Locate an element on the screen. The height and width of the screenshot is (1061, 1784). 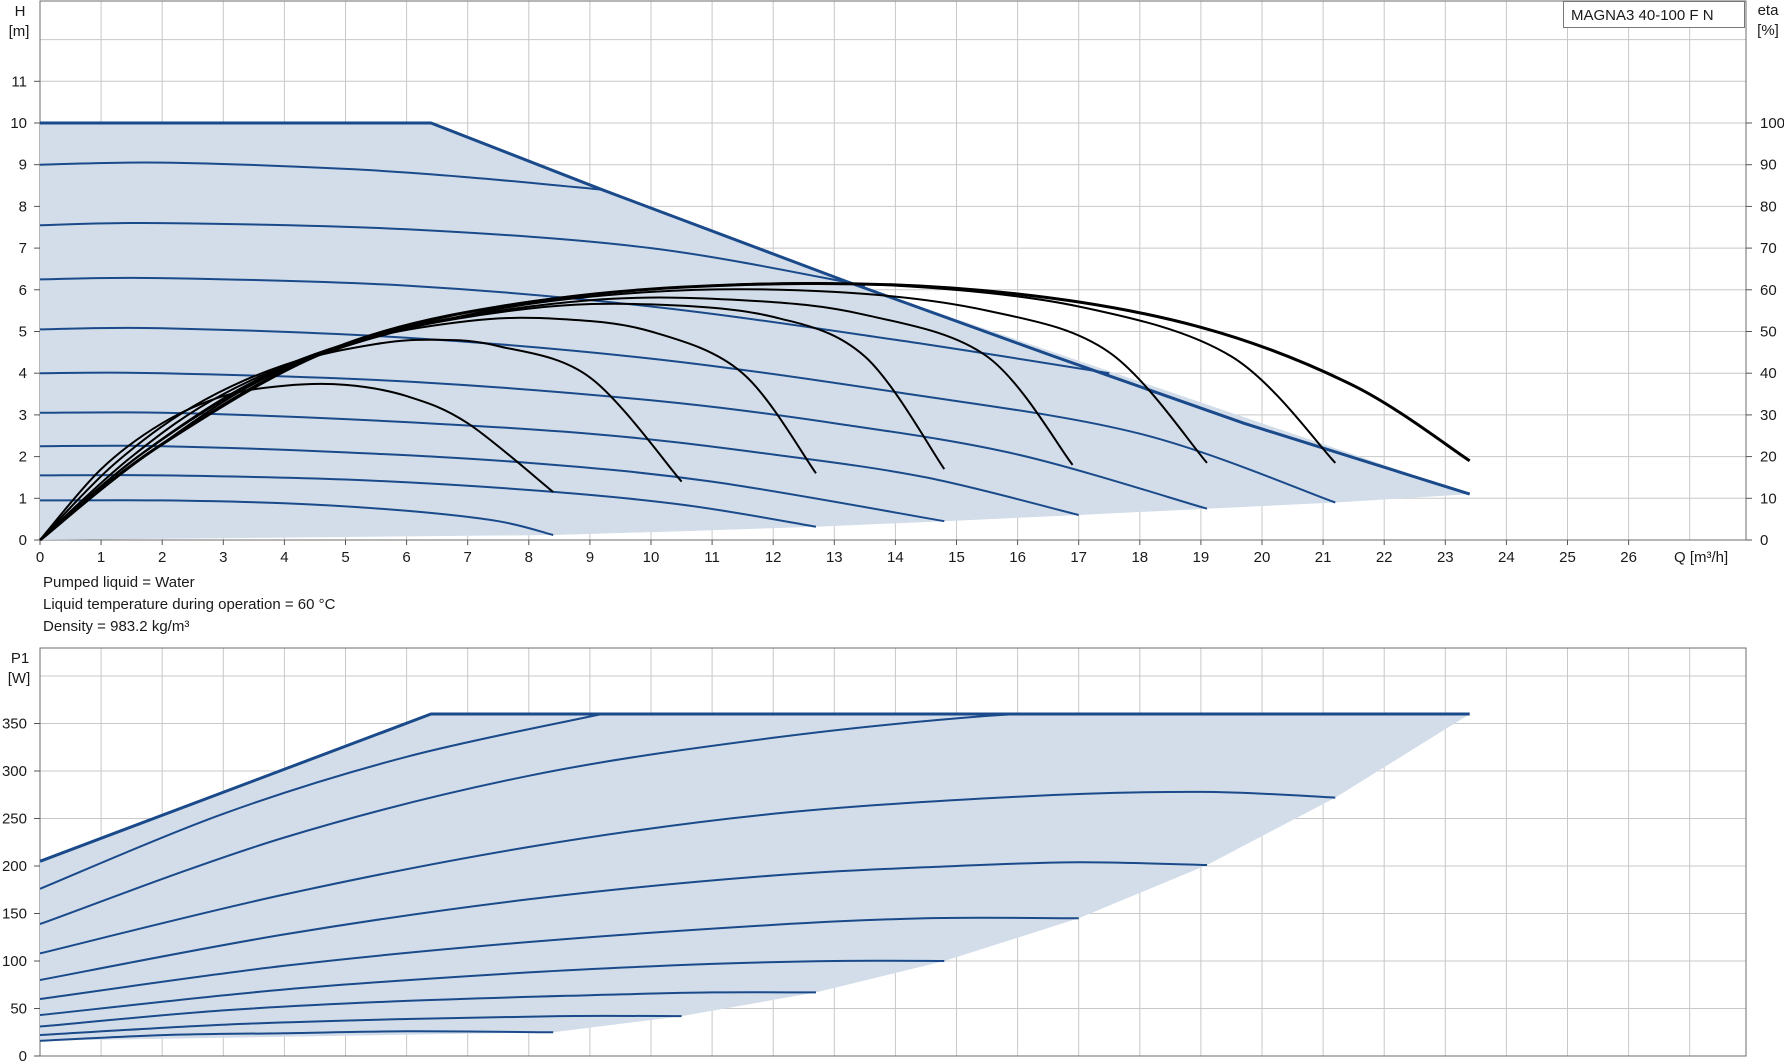
y-axis-label: P1 is located at coordinates (20, 658).